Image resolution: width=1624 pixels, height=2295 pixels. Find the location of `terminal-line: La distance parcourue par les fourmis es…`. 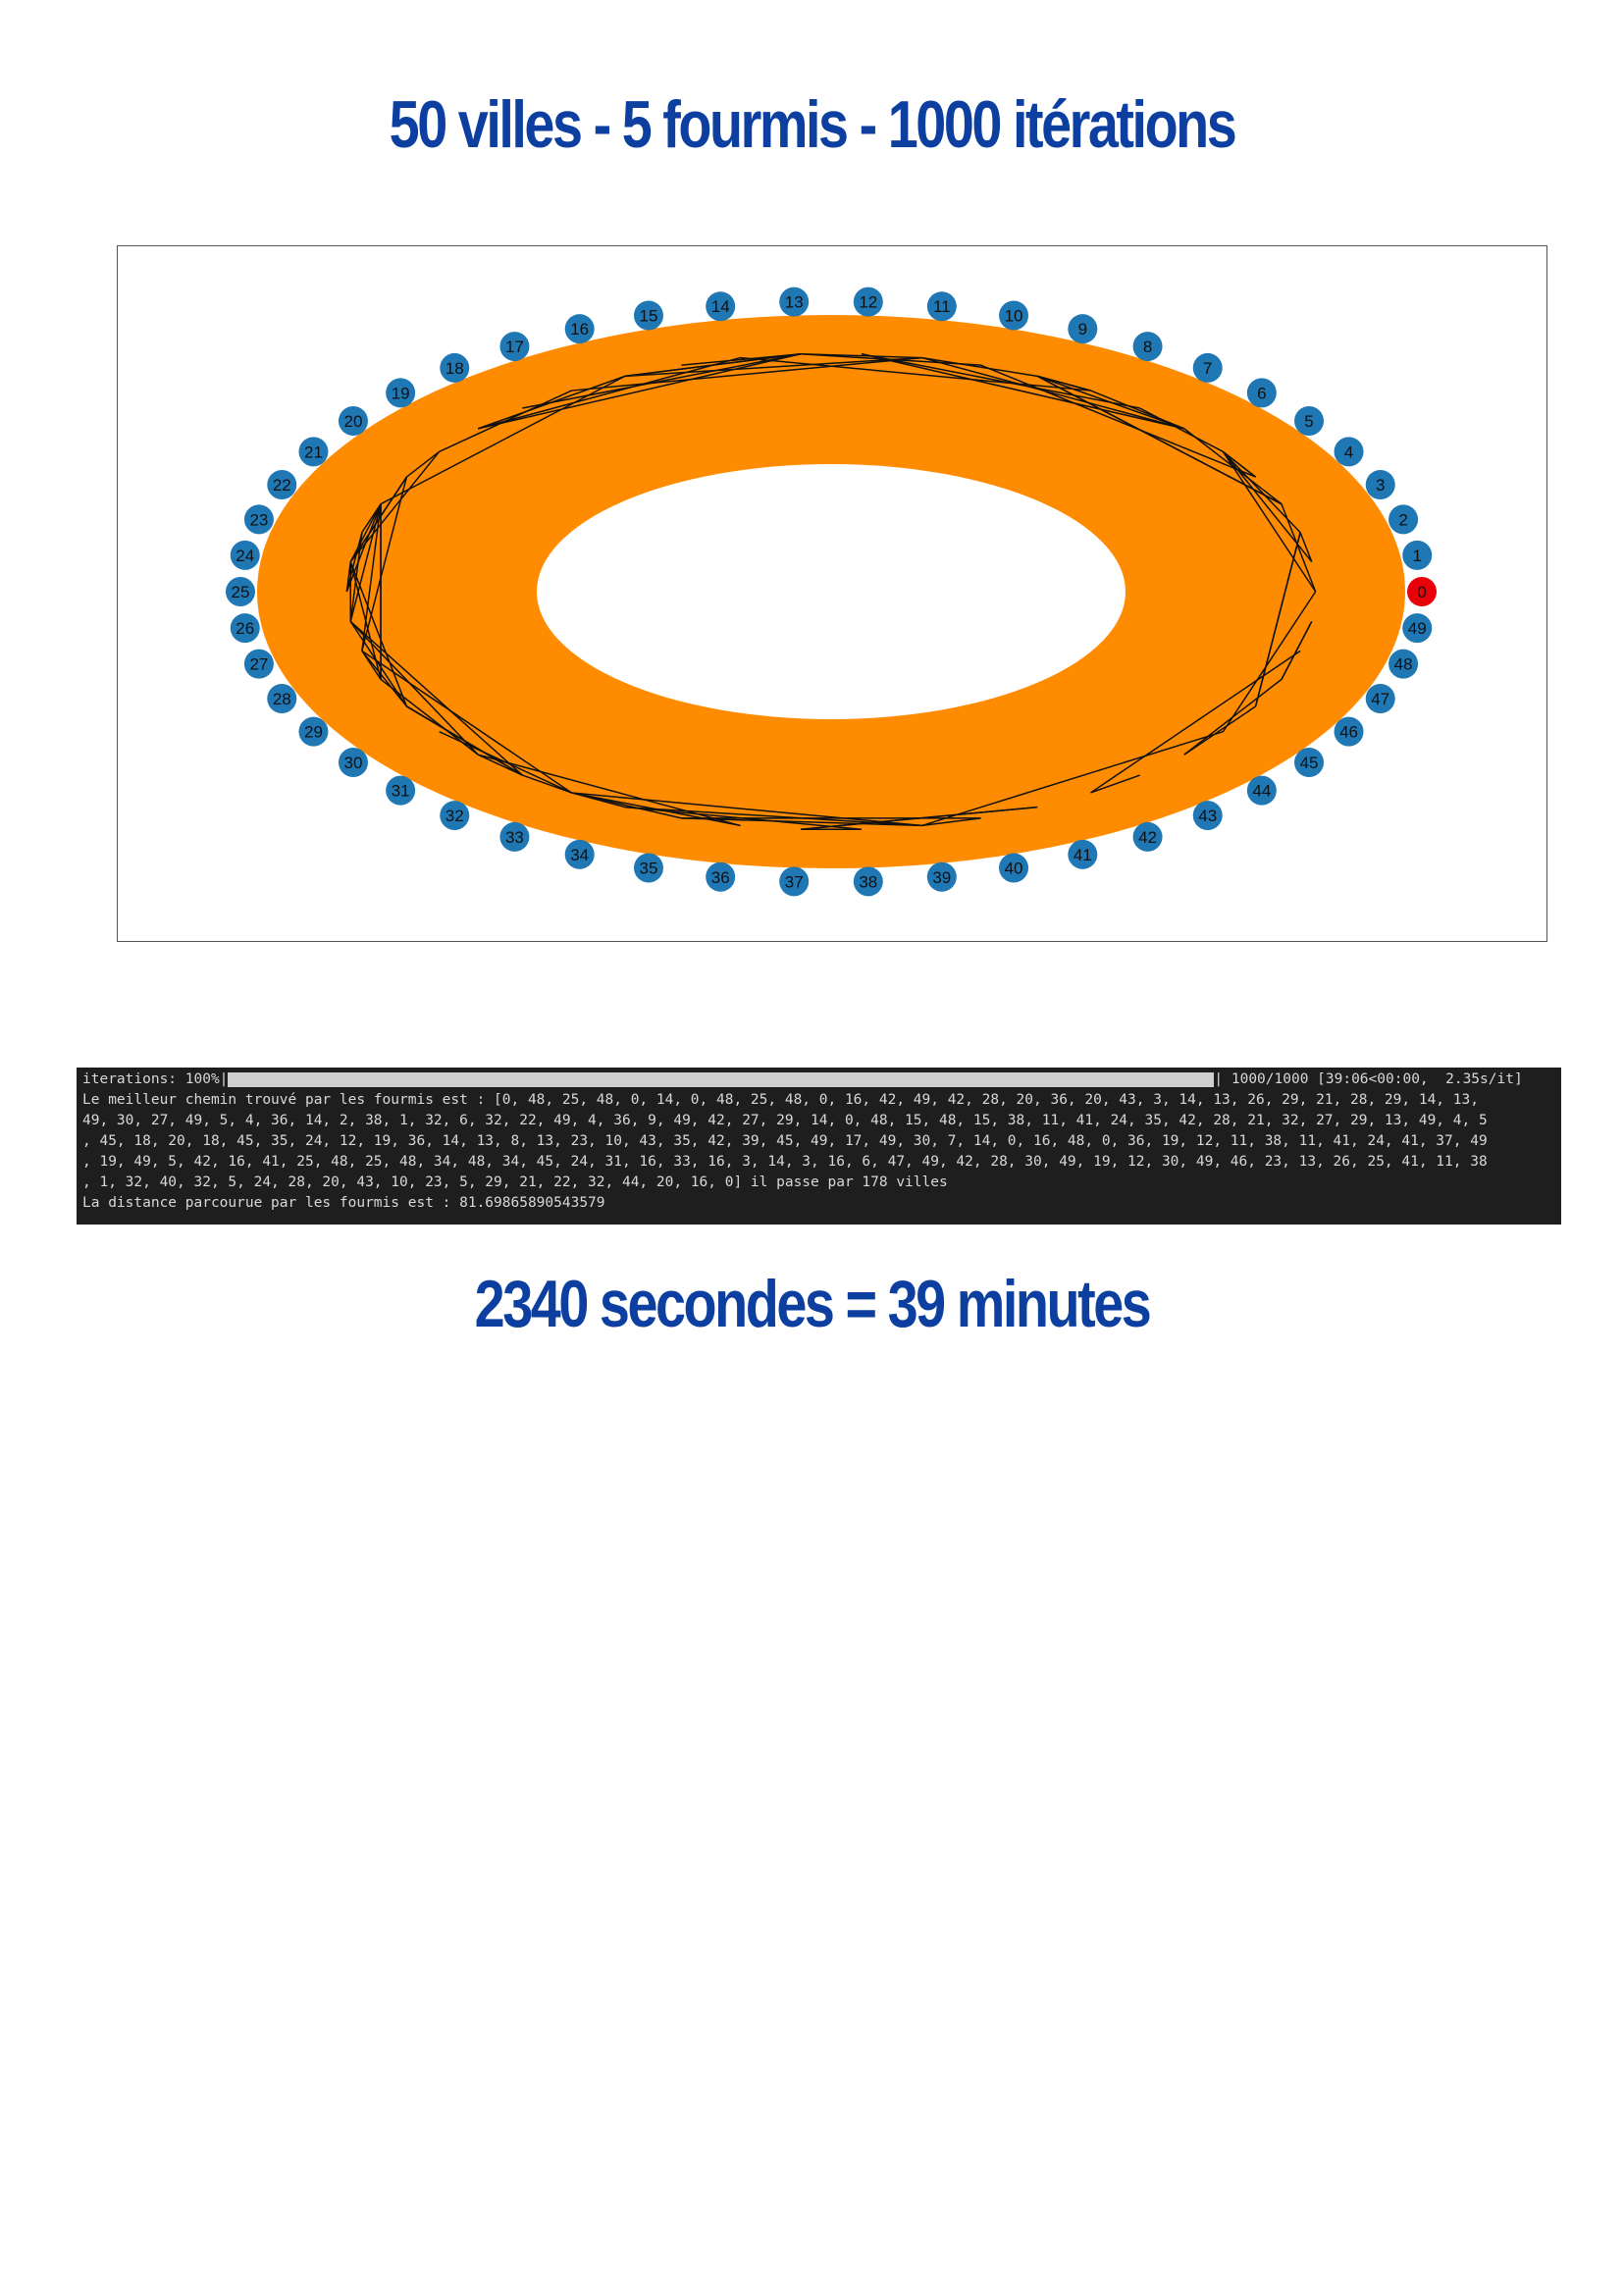

terminal-line: La distance parcourue par les fourmis es… is located at coordinates (343, 1203).